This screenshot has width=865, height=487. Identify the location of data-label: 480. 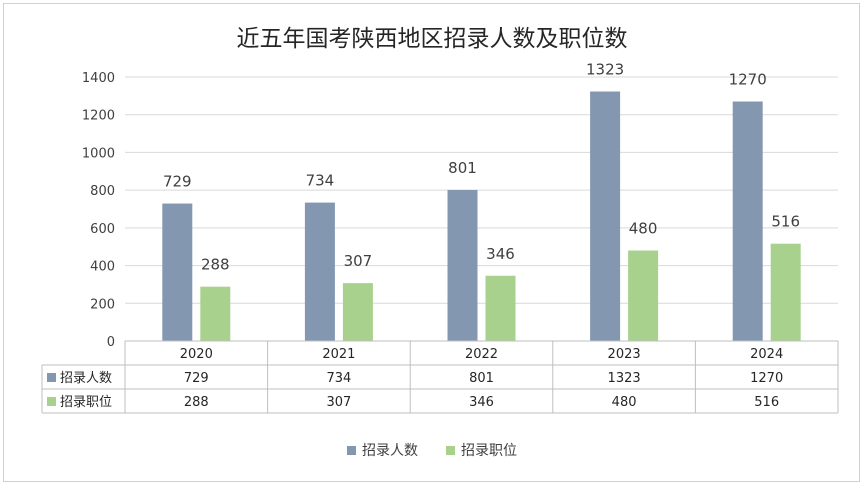
(643, 228).